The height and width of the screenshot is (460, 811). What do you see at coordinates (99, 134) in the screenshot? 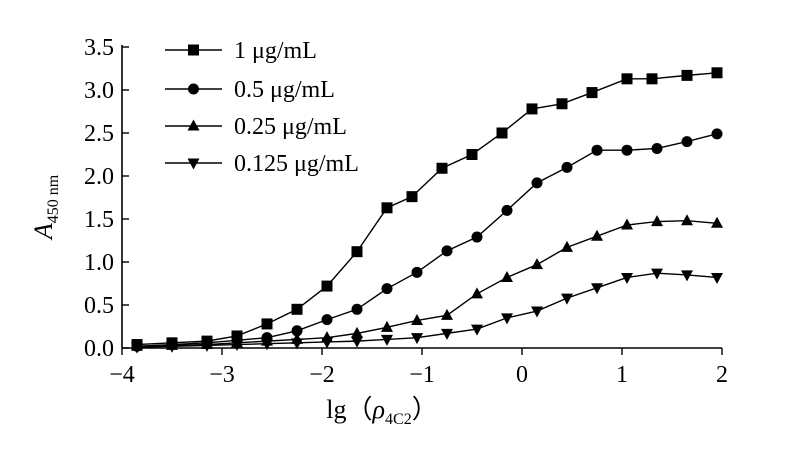
I see `y-tick-label: 2.5` at bounding box center [99, 134].